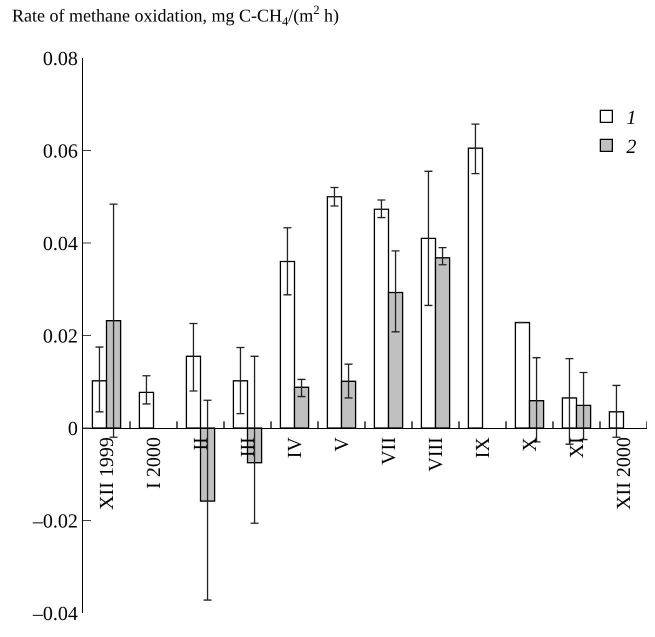  I want to click on x-tick-label: X, so click(530, 444).